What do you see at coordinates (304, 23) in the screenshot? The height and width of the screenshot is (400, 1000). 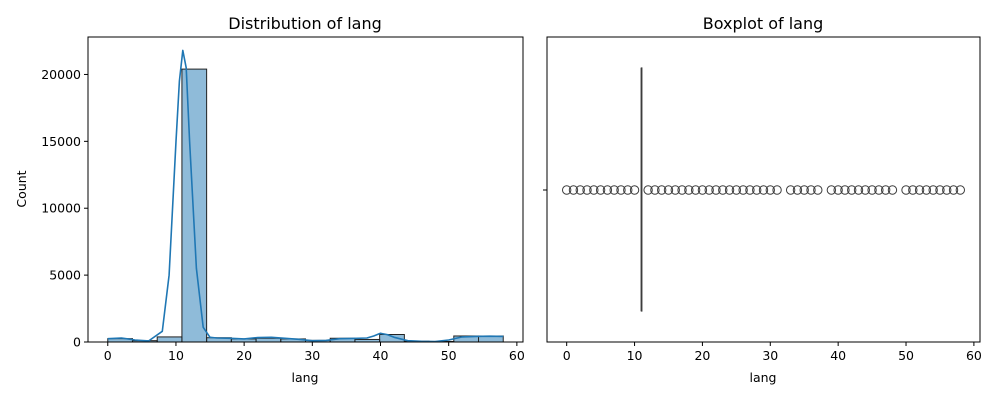 I see `chart-title: Distribution of lang` at bounding box center [304, 23].